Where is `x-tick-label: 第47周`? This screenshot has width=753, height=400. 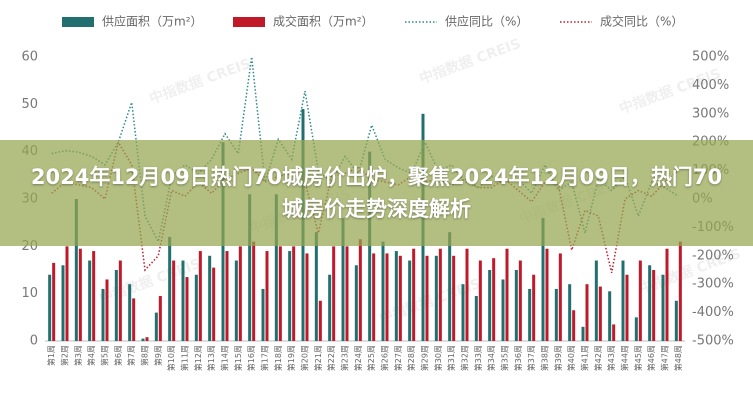 x-tick-label: 第47周 is located at coordinates (665, 358).